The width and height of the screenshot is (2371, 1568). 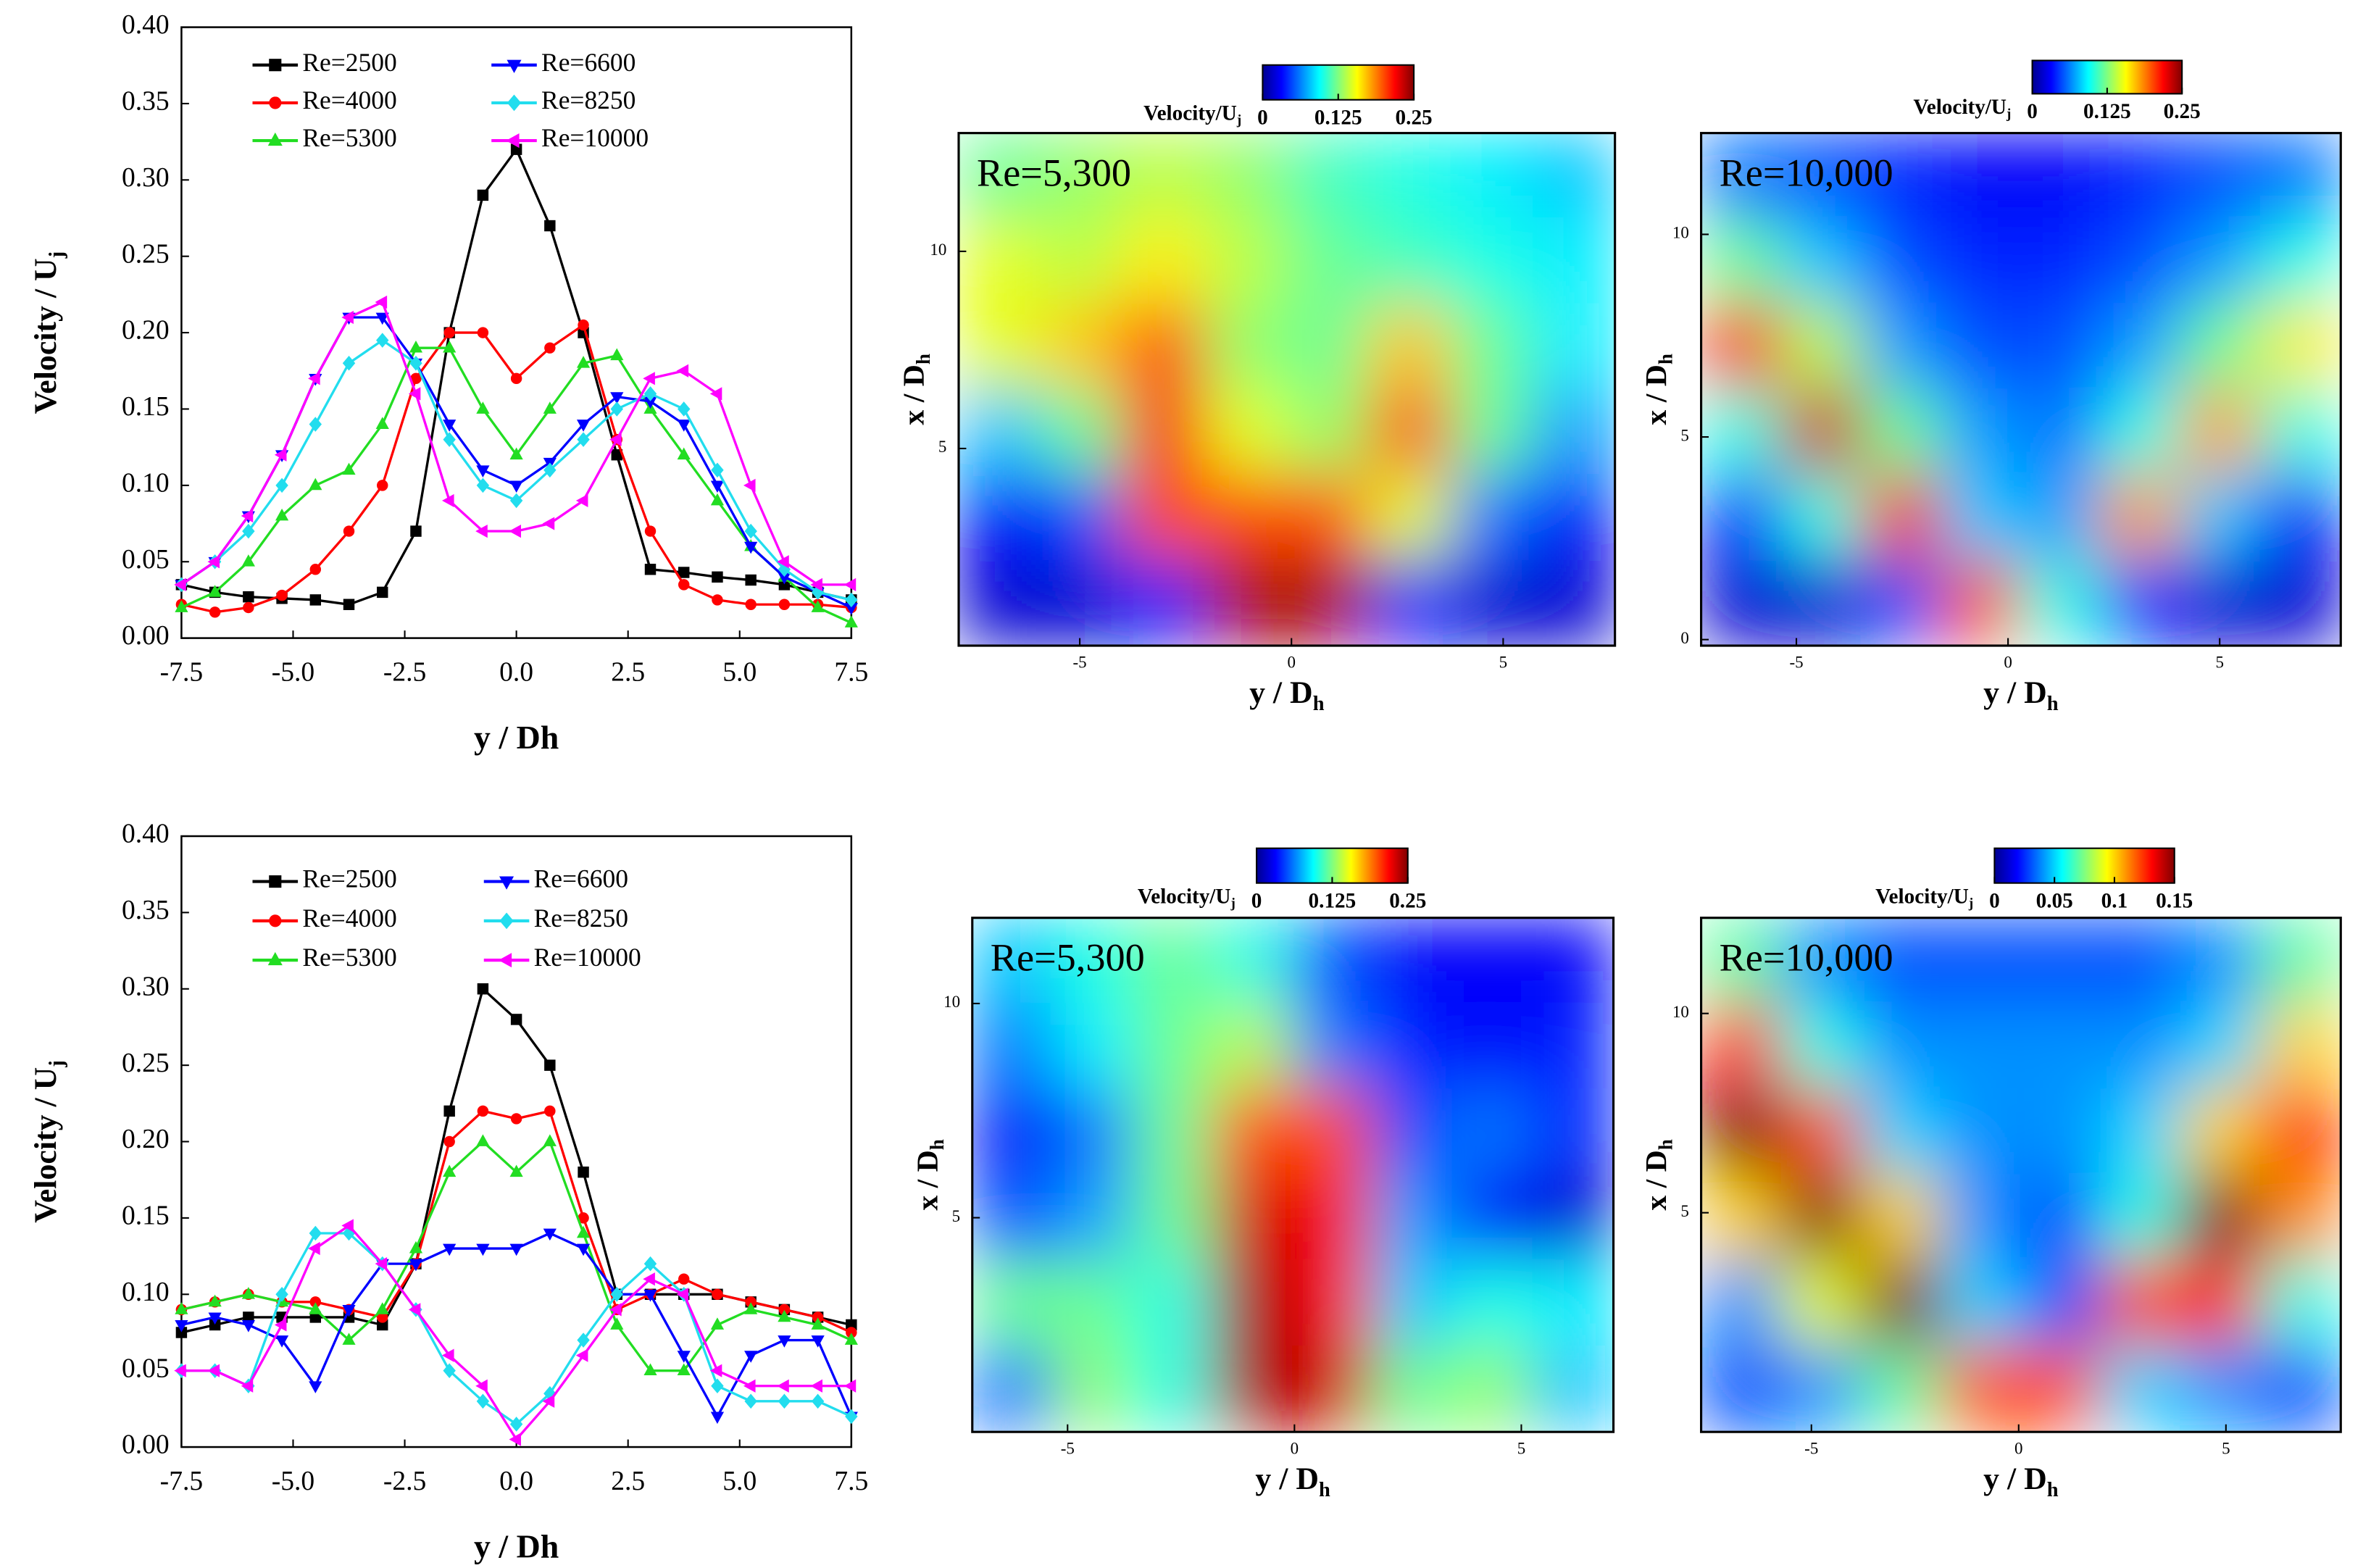 I want to click on annotation: Re=5,300, so click(x=1068, y=958).